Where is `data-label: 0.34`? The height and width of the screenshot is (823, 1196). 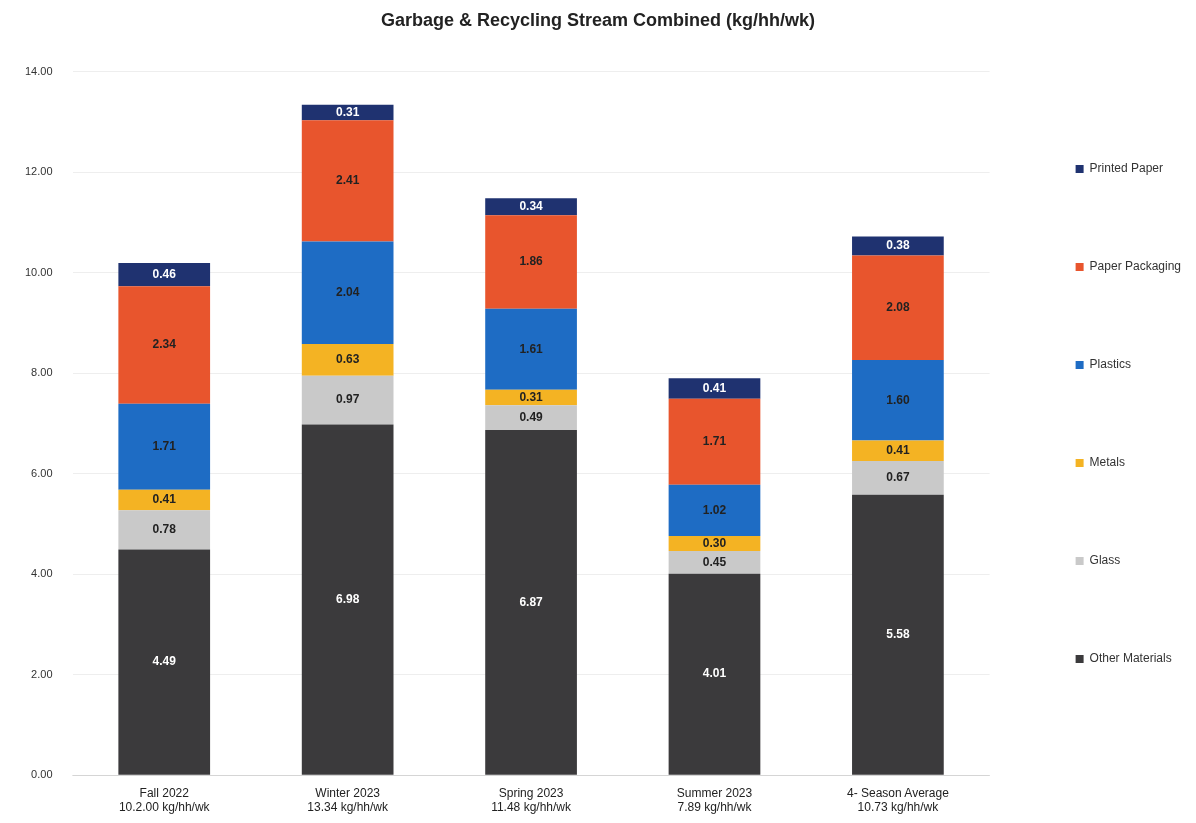 data-label: 0.34 is located at coordinates (531, 206).